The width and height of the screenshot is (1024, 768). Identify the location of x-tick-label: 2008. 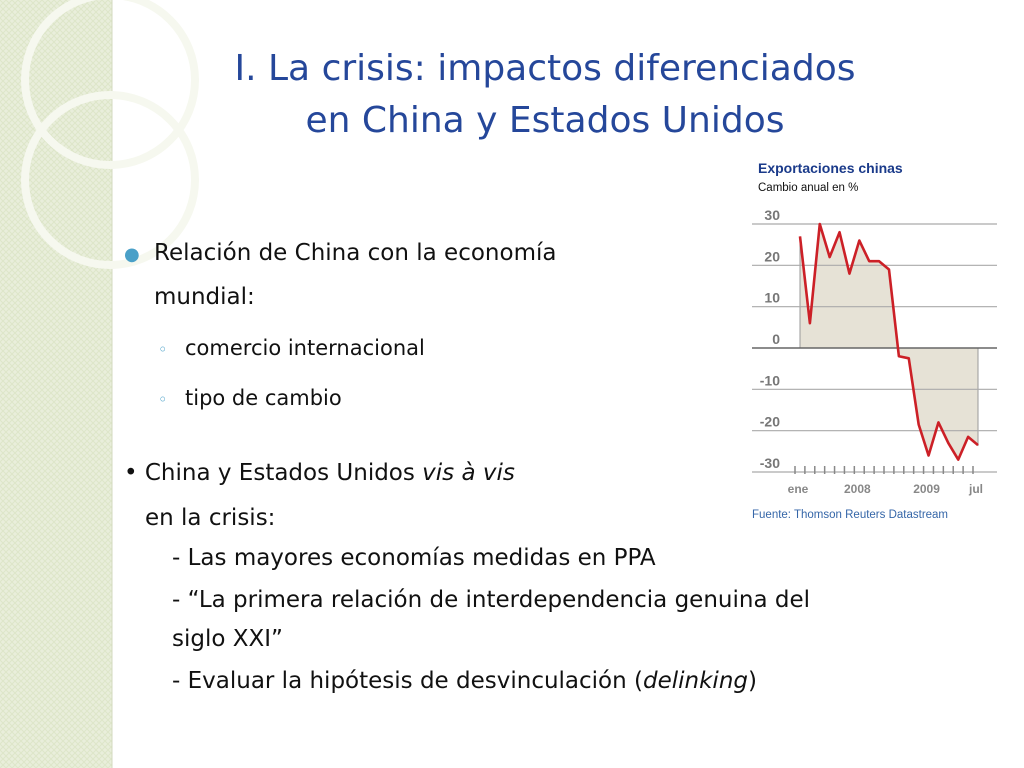
(857, 489).